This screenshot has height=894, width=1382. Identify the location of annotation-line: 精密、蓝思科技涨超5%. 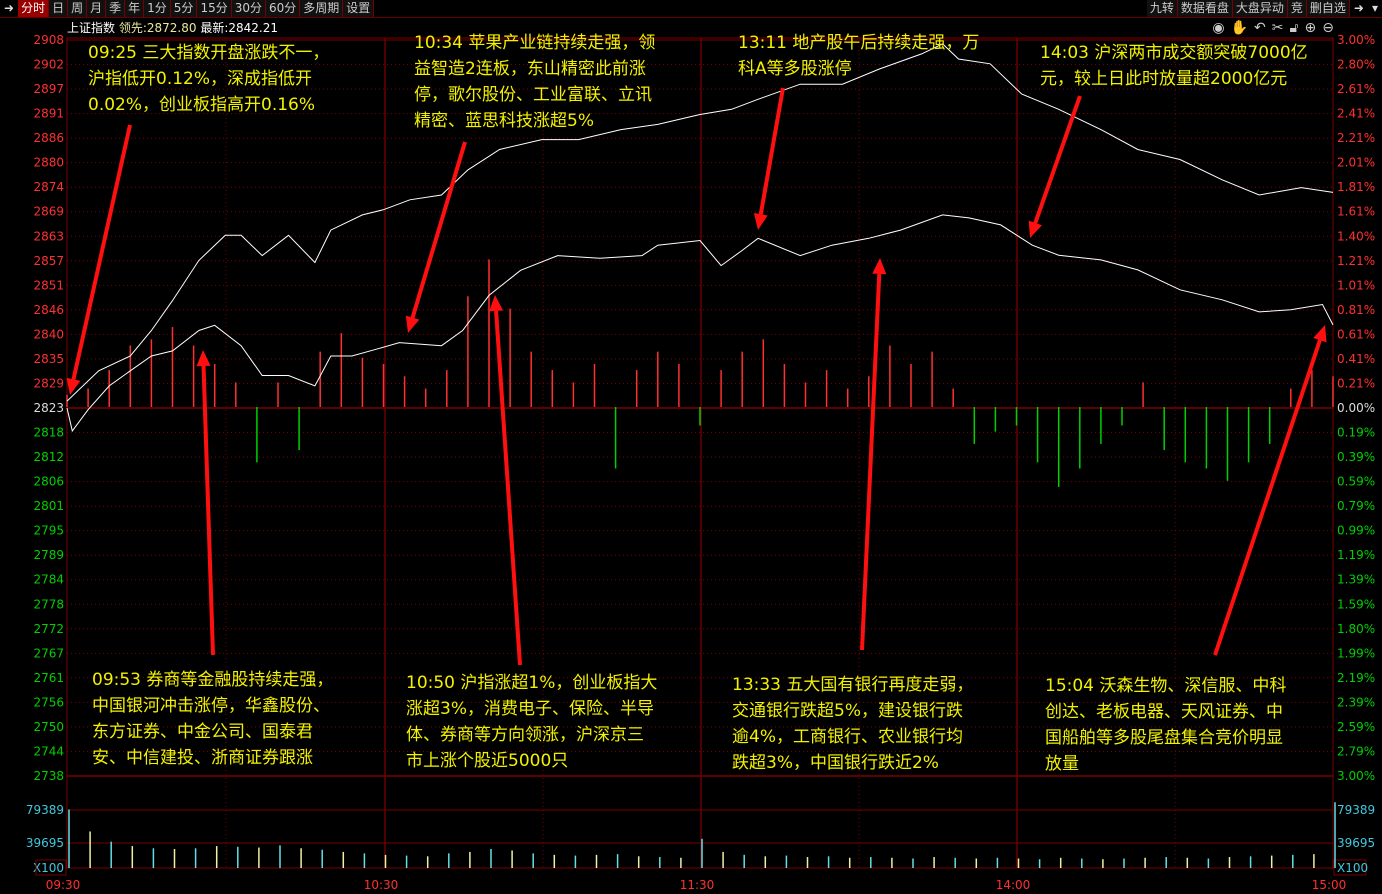
(504, 121).